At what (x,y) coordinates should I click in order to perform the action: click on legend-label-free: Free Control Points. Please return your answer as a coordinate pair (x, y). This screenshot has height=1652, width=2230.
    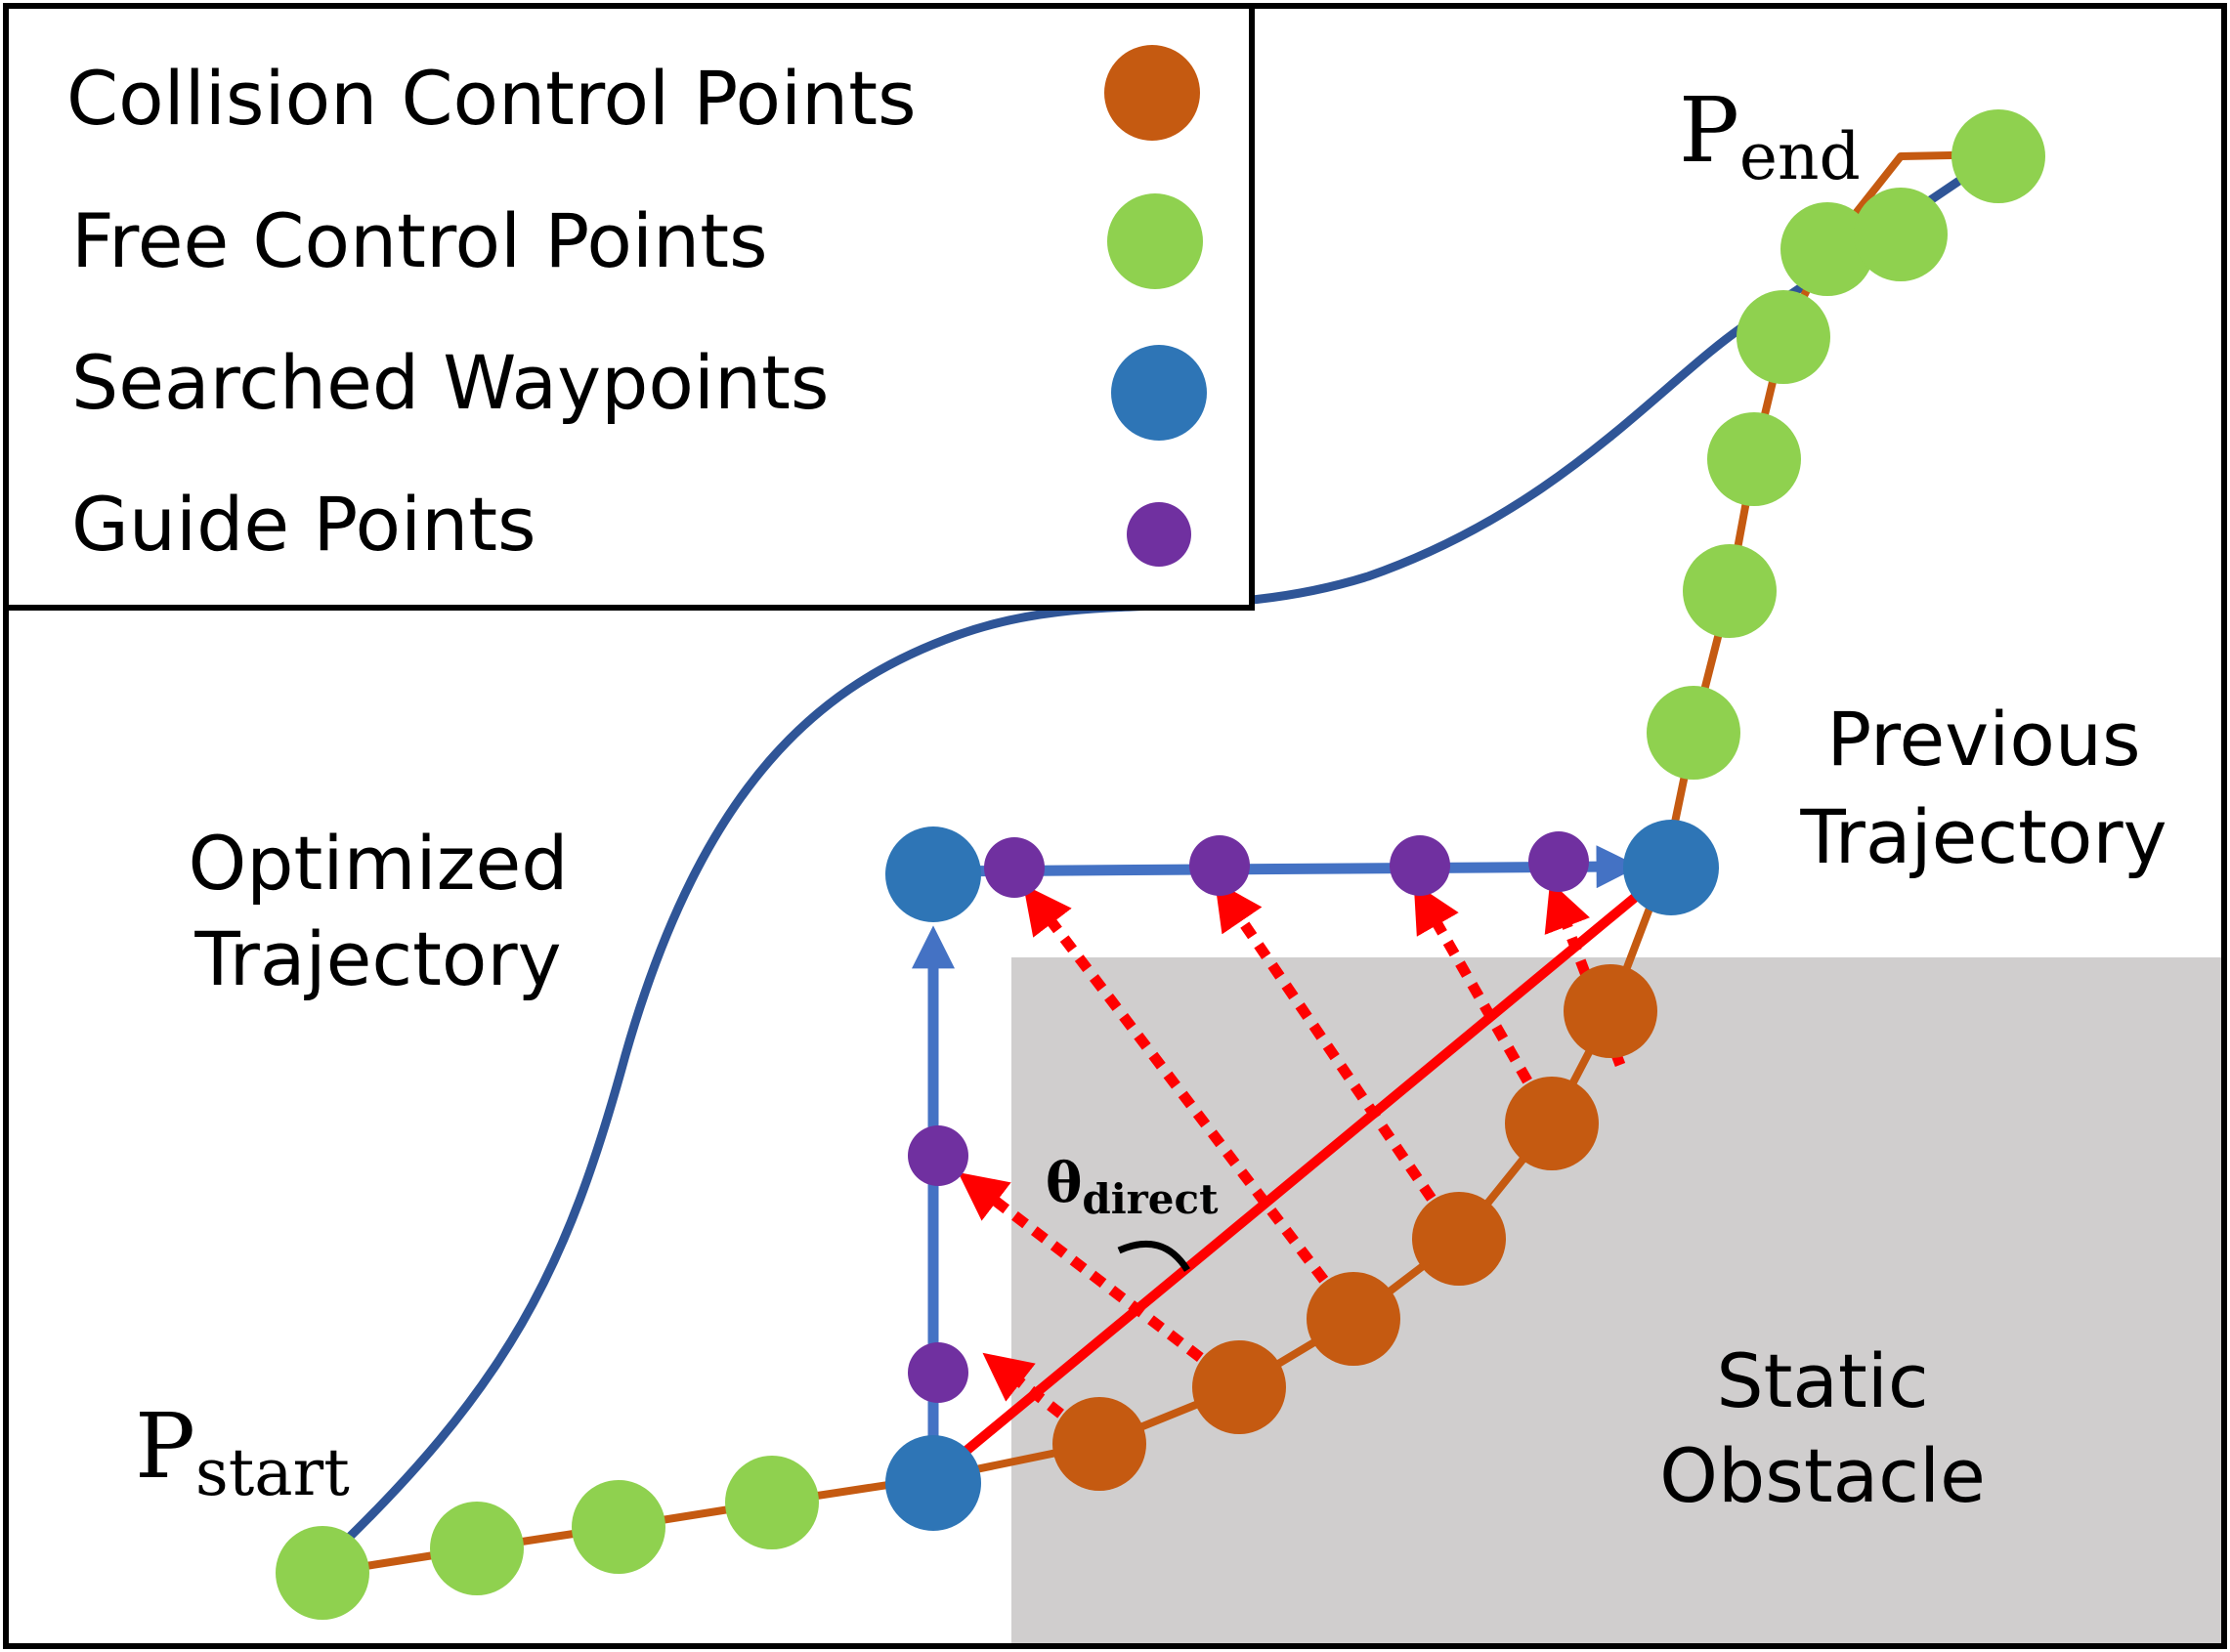
    Looking at the image, I should click on (419, 240).